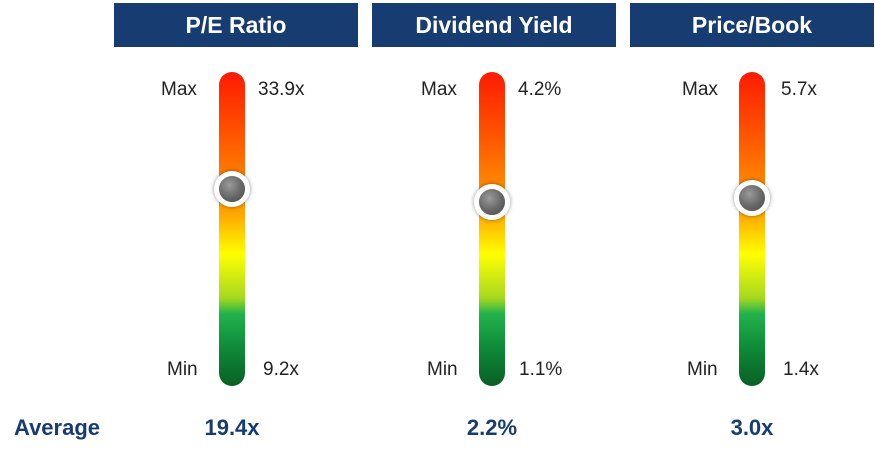 This screenshot has height=455, width=875. I want to click on pe-ratio-average-marker, so click(232, 188).